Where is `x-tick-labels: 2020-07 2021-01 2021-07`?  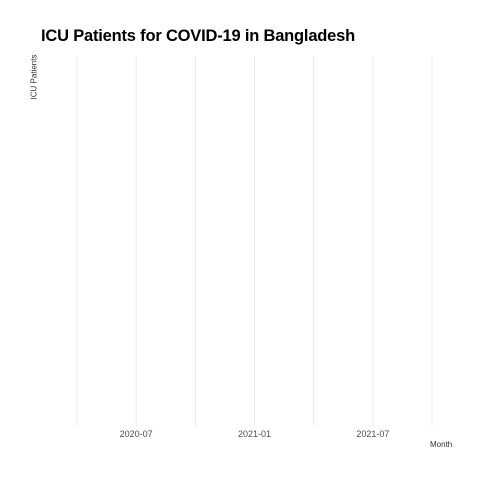
x-tick-labels: 2020-07 2021-01 2021-07 is located at coordinates (255, 434).